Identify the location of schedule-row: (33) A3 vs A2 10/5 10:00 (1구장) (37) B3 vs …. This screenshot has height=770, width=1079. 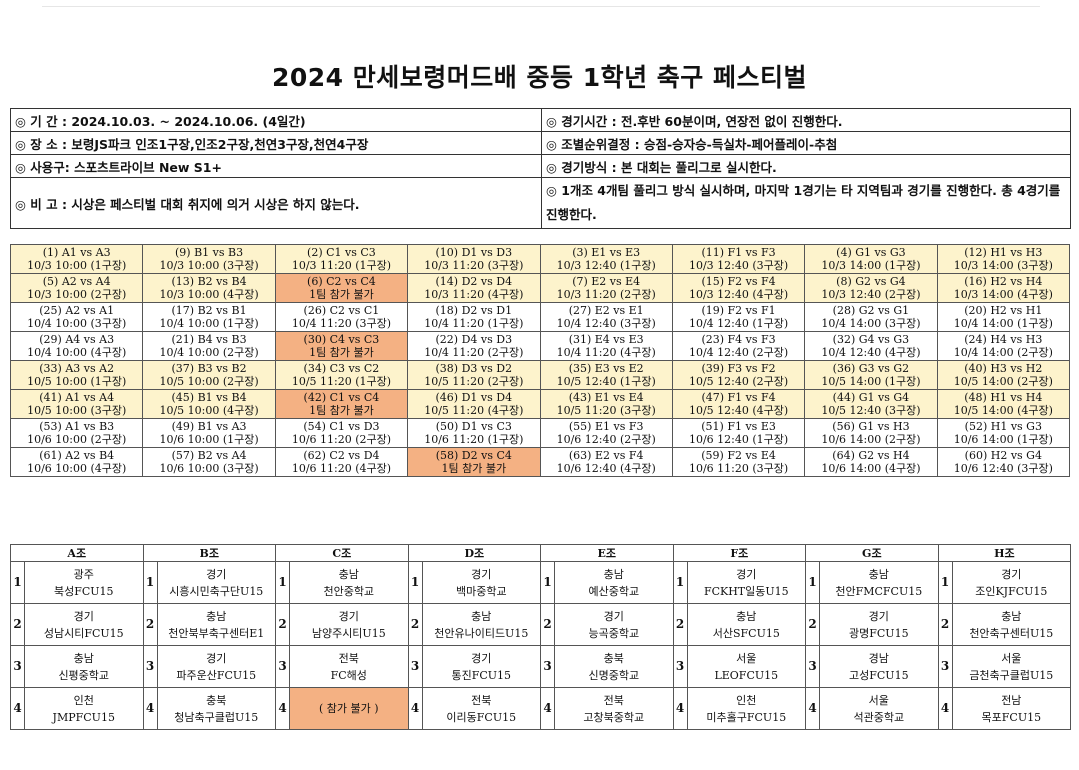
(540, 375).